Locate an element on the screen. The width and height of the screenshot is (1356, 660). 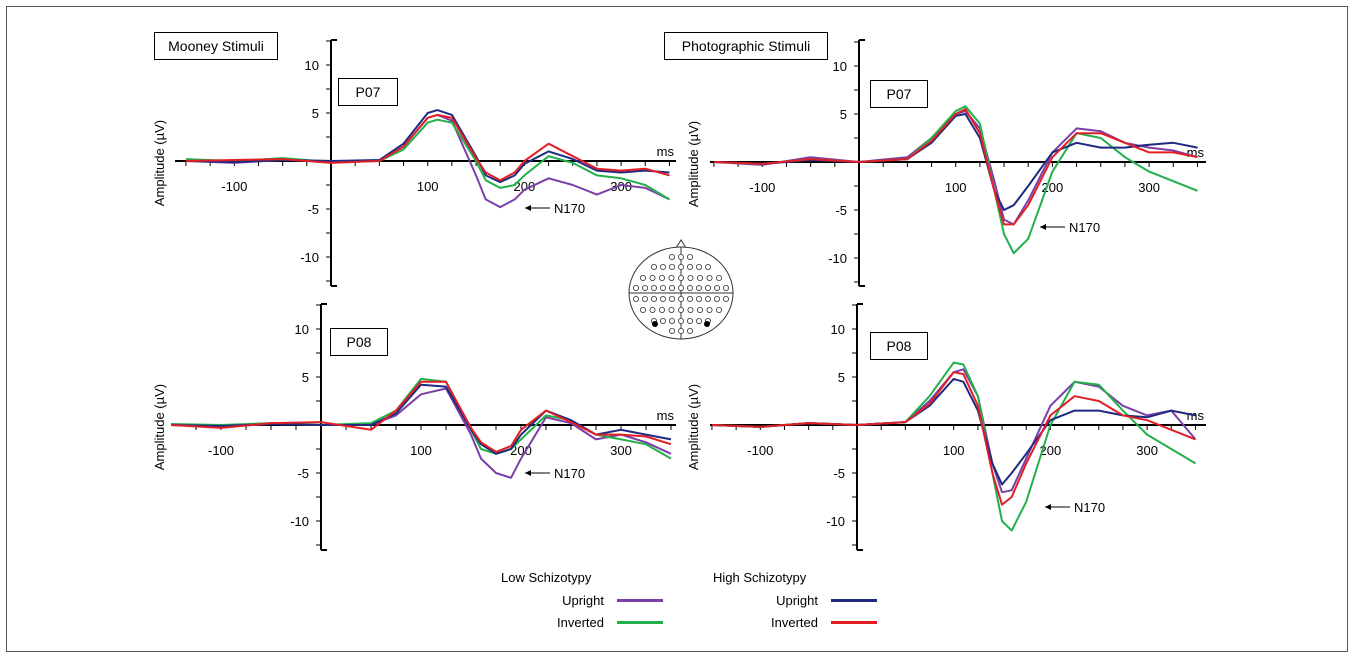
legend-low-inverted-label: Inverted is located at coordinates (580, 622).